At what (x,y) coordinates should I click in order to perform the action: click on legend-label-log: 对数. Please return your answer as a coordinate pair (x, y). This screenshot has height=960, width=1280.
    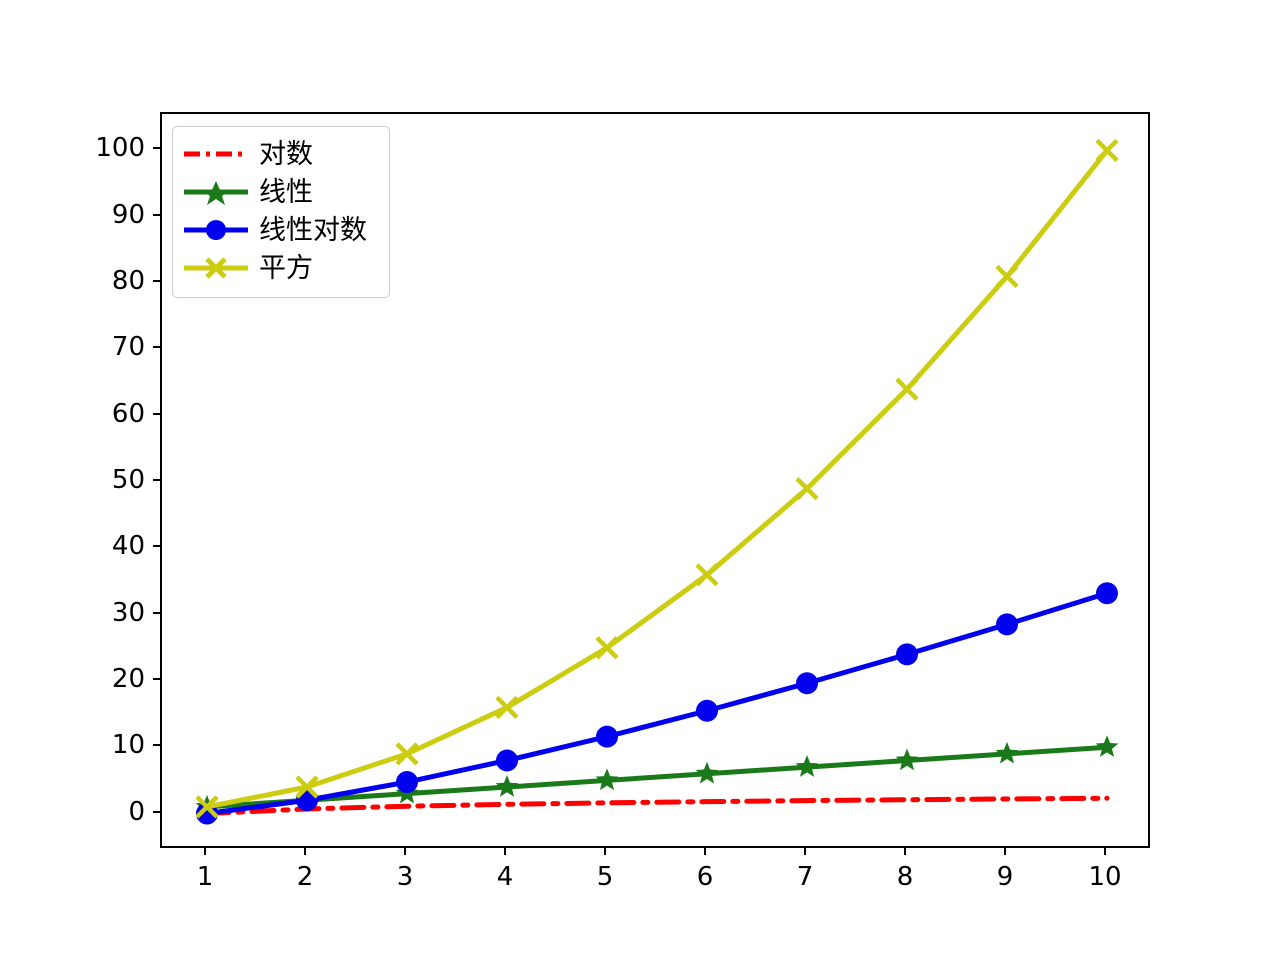
    Looking at the image, I should click on (286, 154).